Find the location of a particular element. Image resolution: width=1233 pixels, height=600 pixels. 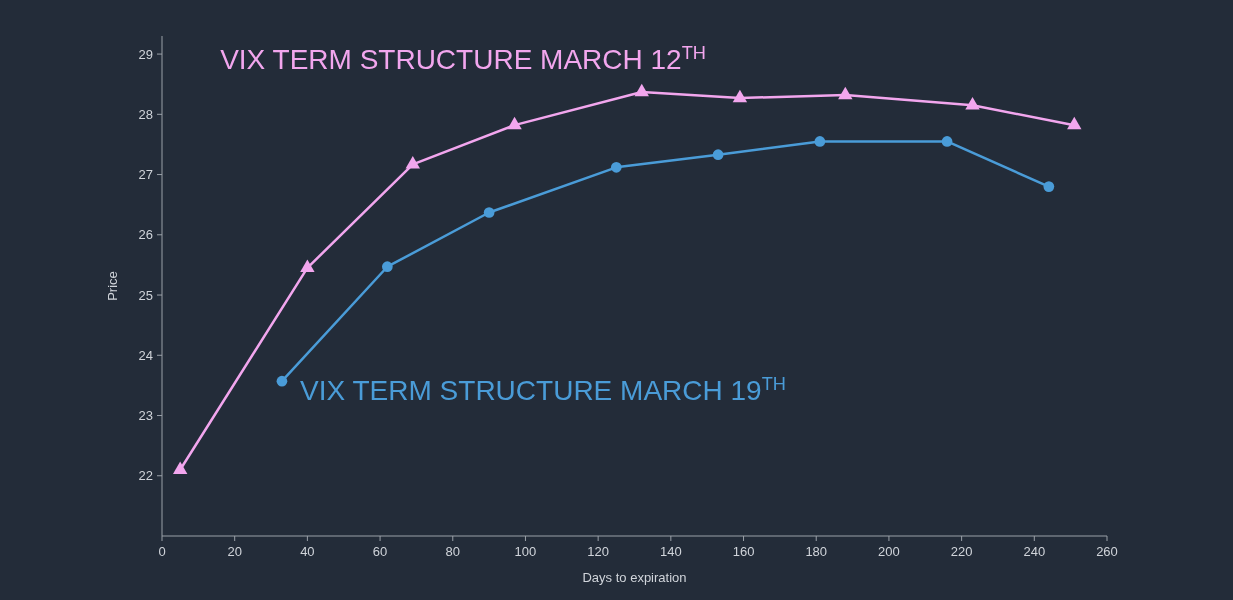

x-tick-label: 180 is located at coordinates (816, 551).